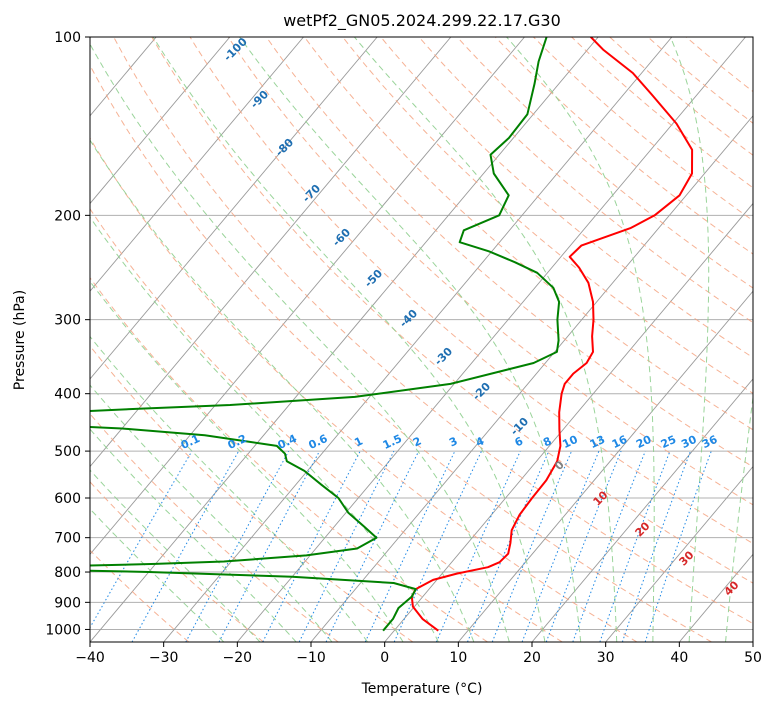  What do you see at coordinates (67, 539) in the screenshot?
I see `y-tick-label: 700` at bounding box center [67, 539].